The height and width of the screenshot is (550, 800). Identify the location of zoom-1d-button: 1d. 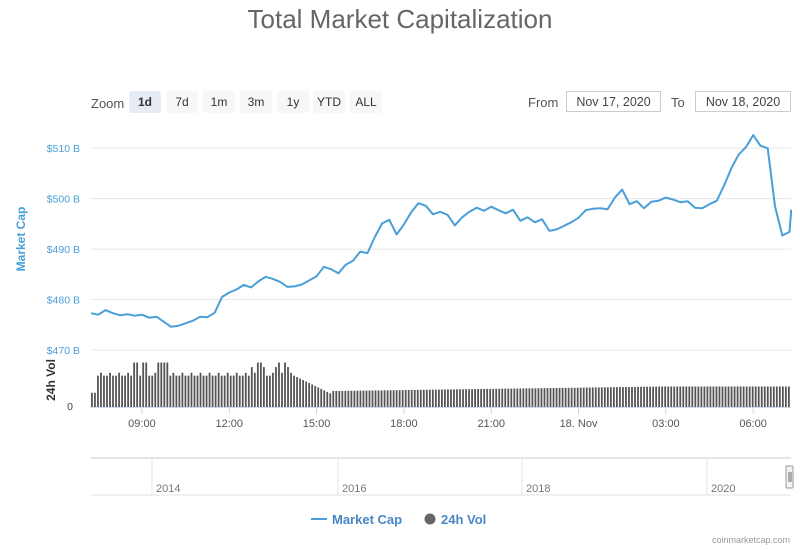
(145, 102).